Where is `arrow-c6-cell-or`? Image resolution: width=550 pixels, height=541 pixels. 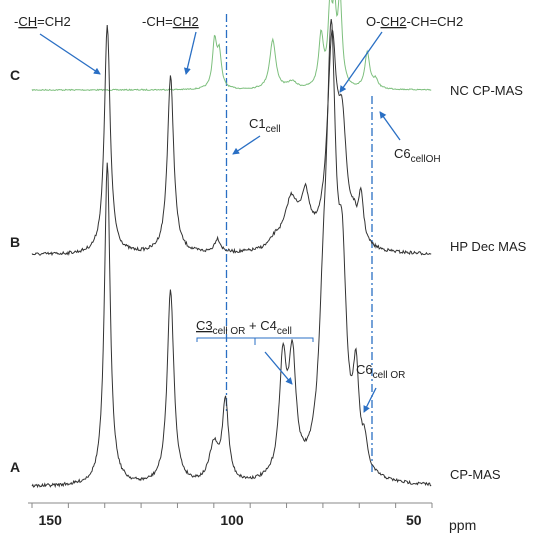
arrow-c6-cell-or is located at coordinates (370, 400).